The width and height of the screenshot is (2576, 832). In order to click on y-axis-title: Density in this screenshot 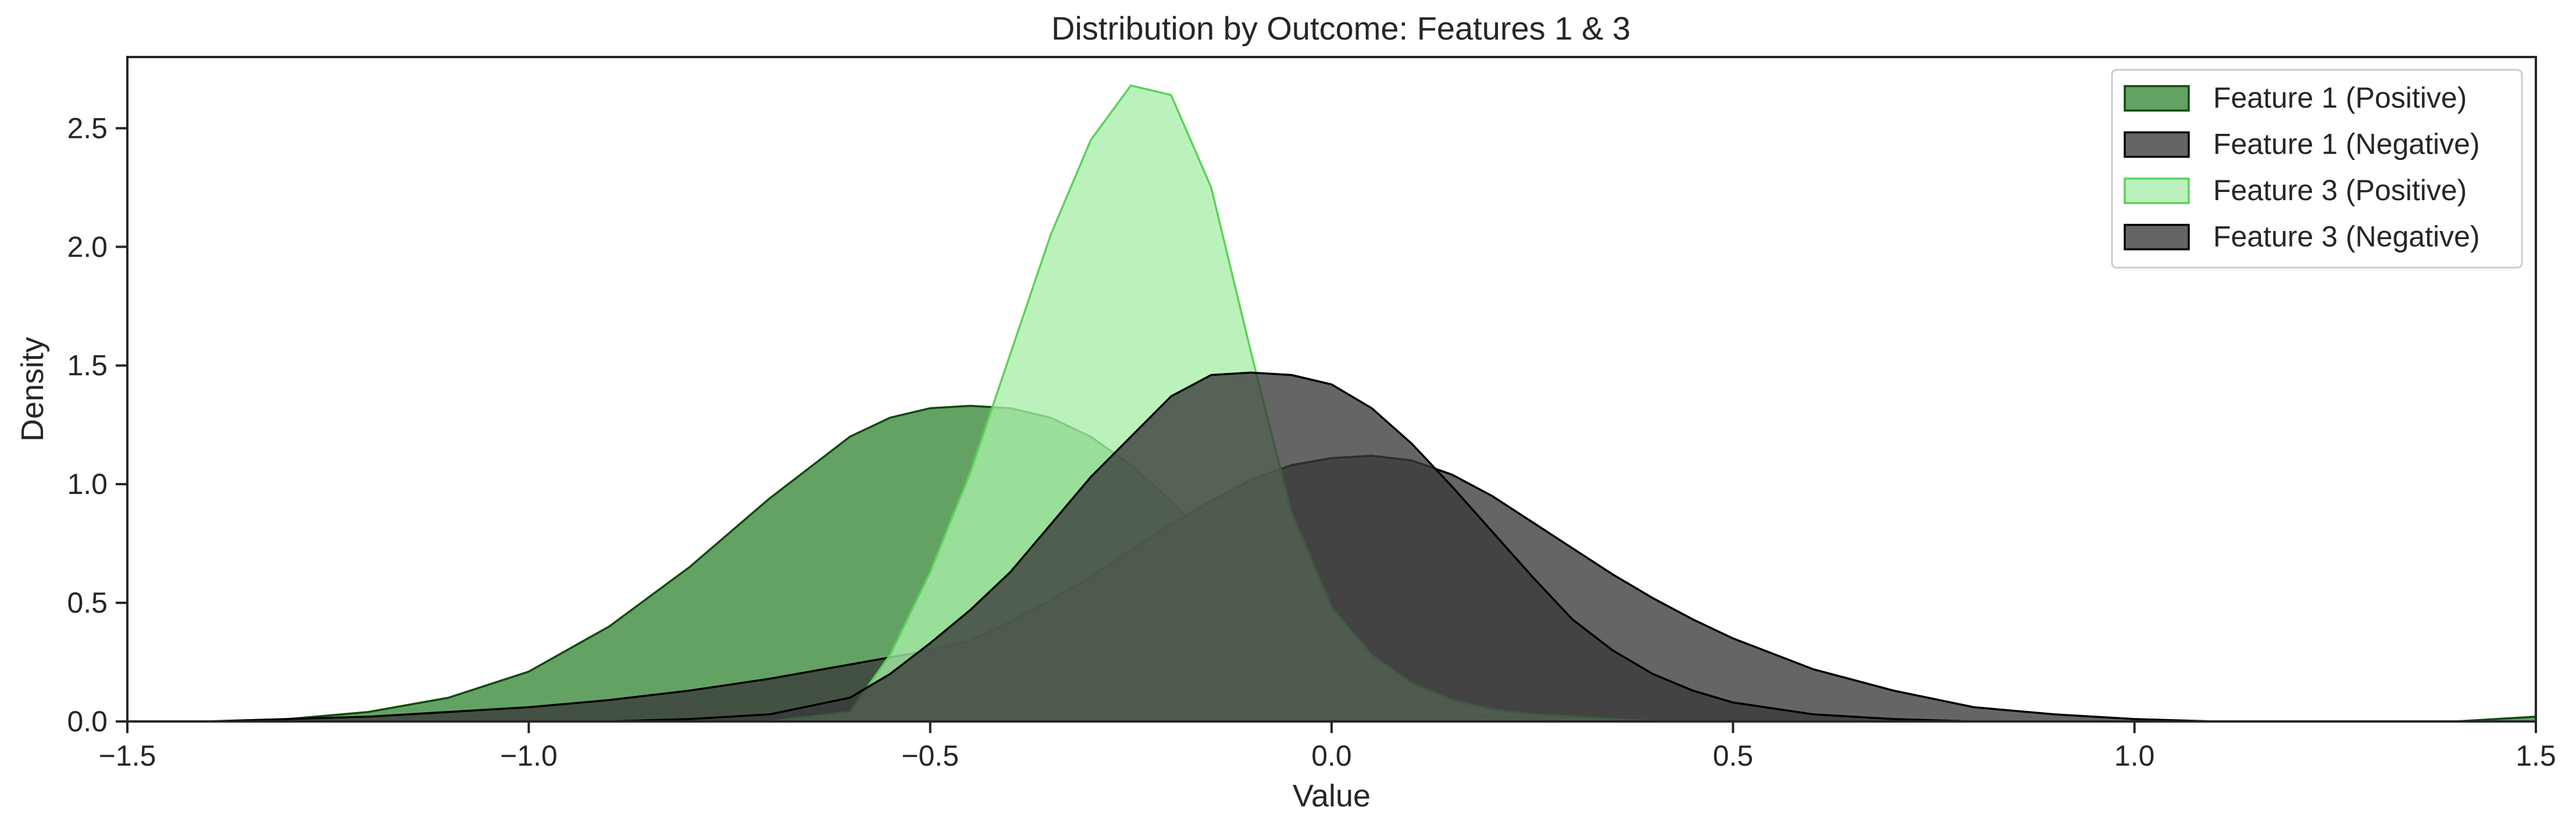, I will do `click(33, 389)`.